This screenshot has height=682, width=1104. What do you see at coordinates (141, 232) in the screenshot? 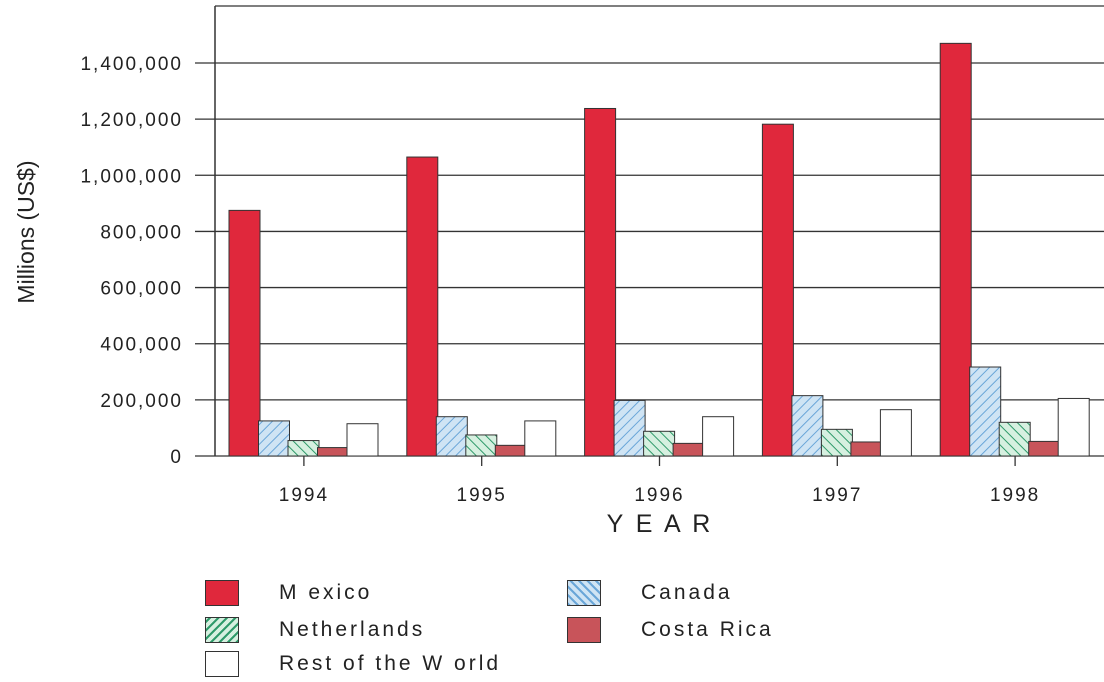
I see `y-tick-label: 800,000` at bounding box center [141, 232].